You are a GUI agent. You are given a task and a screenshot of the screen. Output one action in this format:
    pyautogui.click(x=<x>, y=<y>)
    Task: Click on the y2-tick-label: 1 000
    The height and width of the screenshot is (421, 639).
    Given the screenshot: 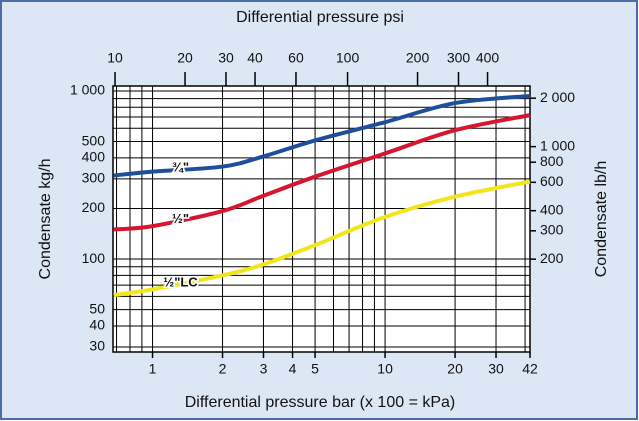 What is the action you would take?
    pyautogui.click(x=557, y=145)
    